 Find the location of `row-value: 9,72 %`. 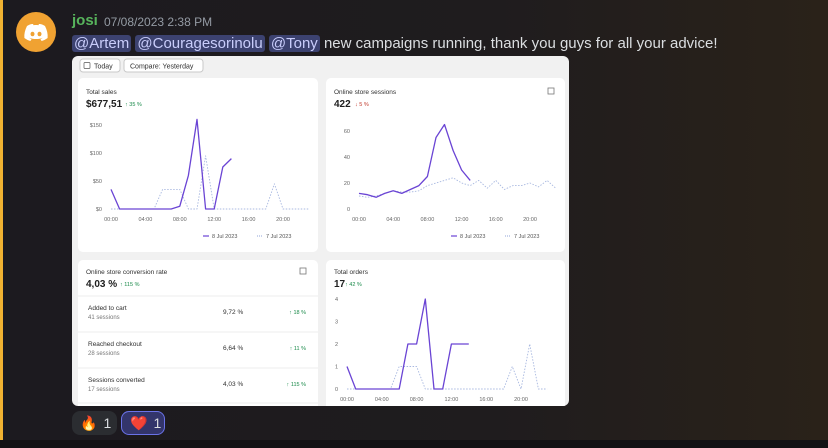

row-value: 9,72 % is located at coordinates (233, 312).